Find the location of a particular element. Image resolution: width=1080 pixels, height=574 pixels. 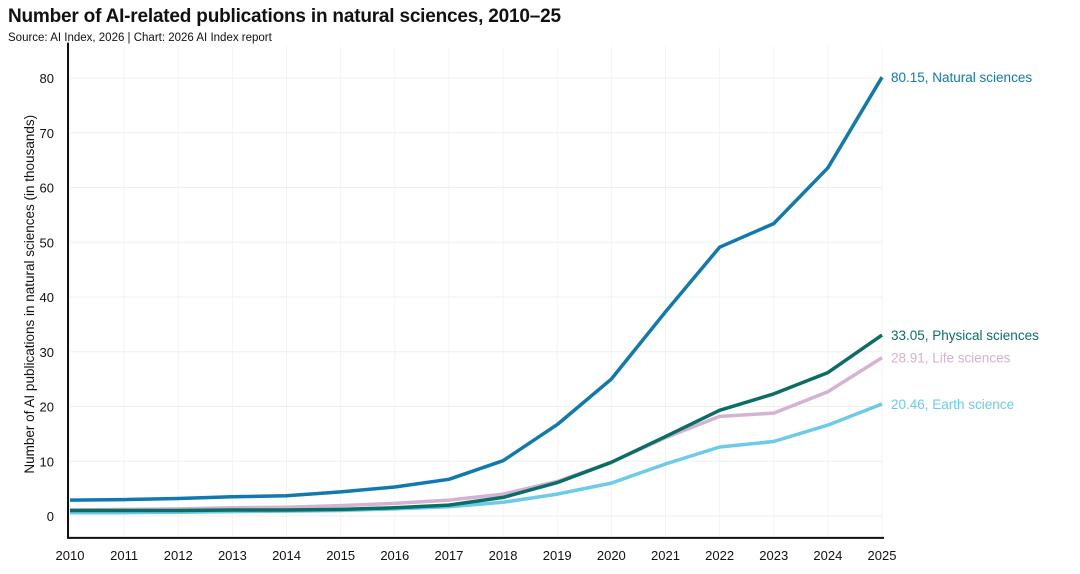

y-tick-label: 40 is located at coordinates (47, 297).